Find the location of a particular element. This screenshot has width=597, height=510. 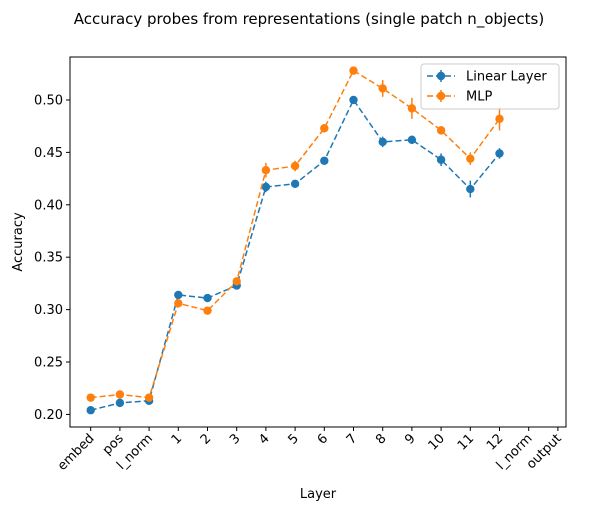

legend-box is located at coordinates (490, 86).